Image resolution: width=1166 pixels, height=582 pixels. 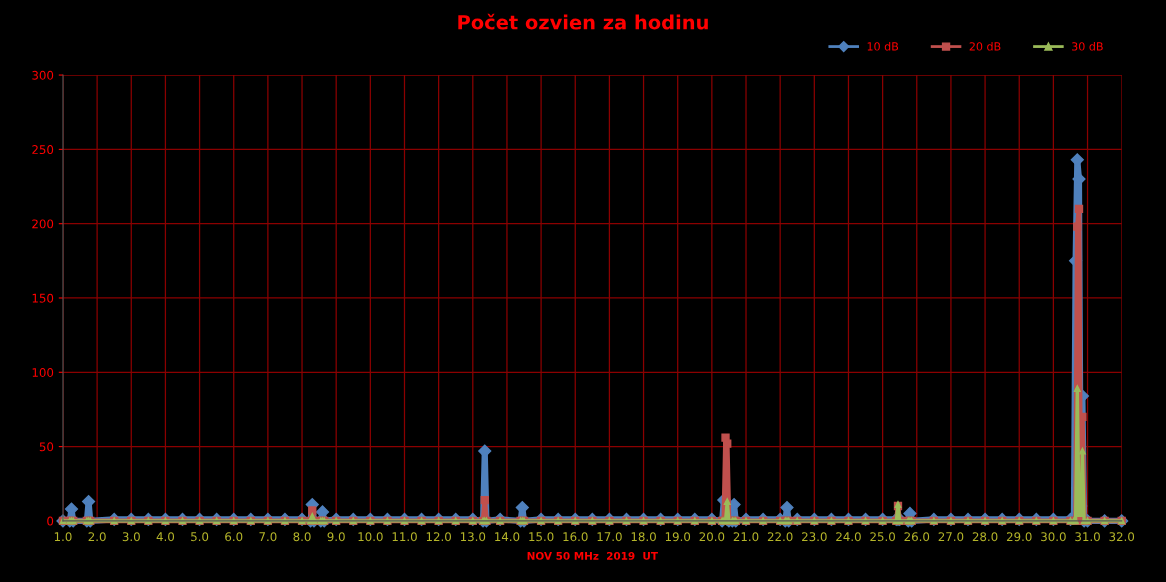 What do you see at coordinates (268, 537) in the screenshot?
I see `x-tick-label: 7.0` at bounding box center [268, 537].